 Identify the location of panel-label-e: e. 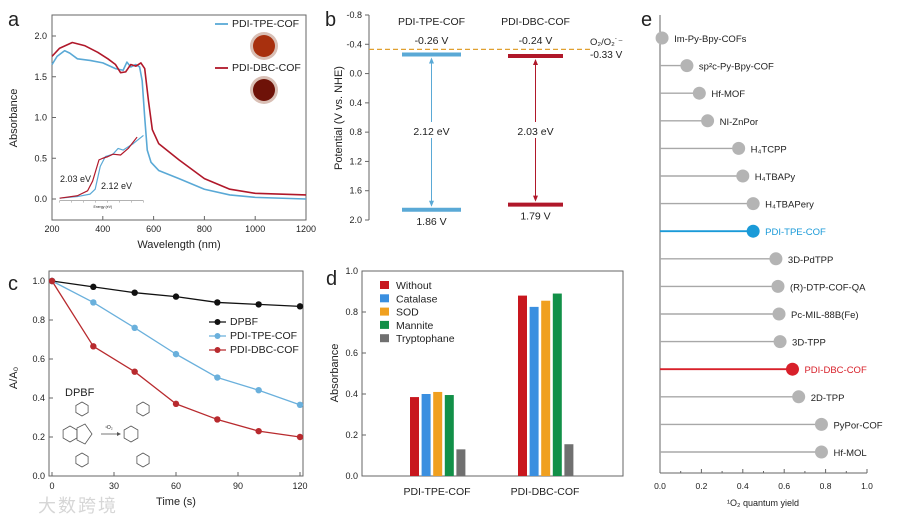
(646, 20).